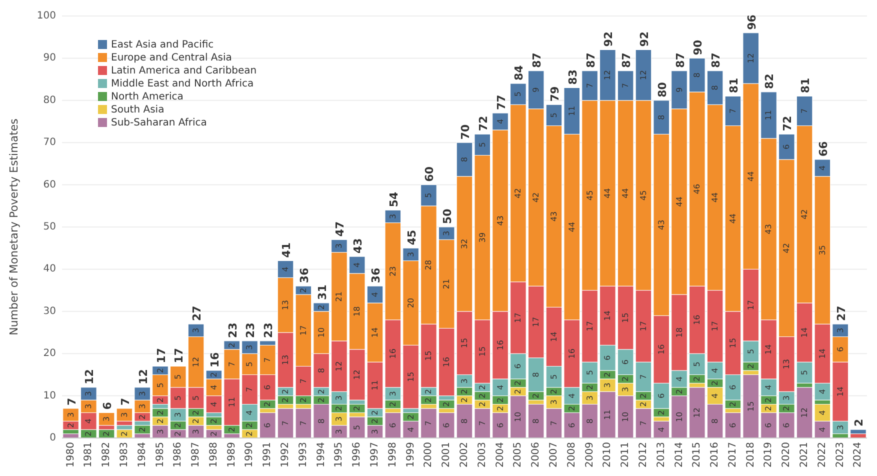 The image size is (877, 476). I want to click on data-label: 16, so click(393, 353).